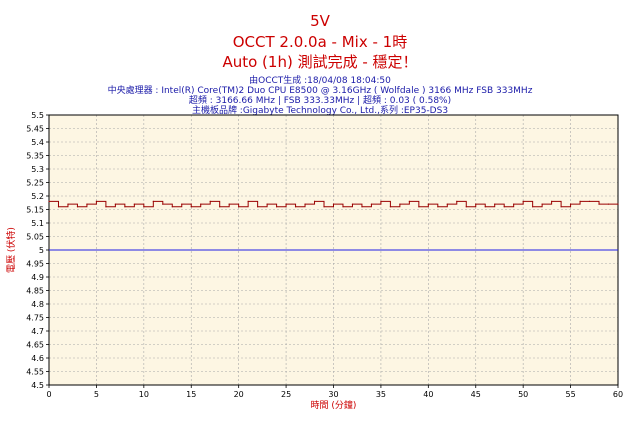 The image size is (640, 427). Describe the element at coordinates (320, 21) in the screenshot. I see `chart-title: 5V` at that location.